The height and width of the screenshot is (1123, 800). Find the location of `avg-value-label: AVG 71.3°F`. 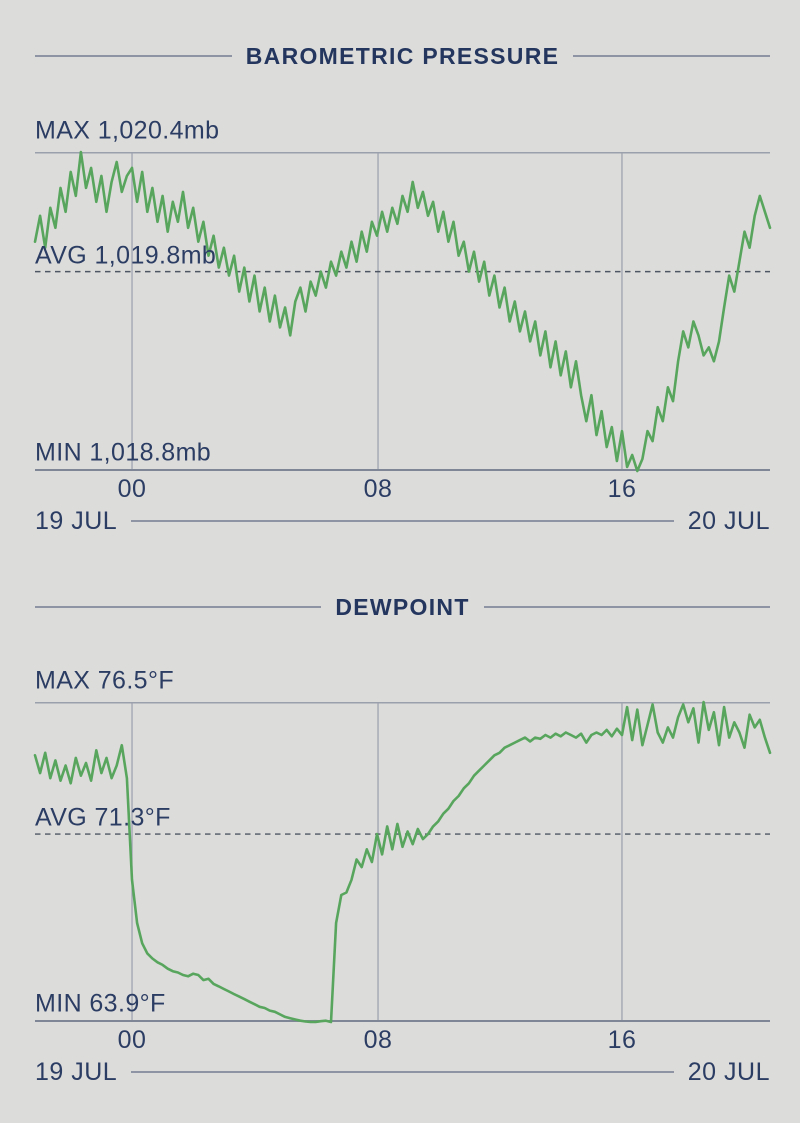

avg-value-label: AVG 71.3°F is located at coordinates (103, 817).